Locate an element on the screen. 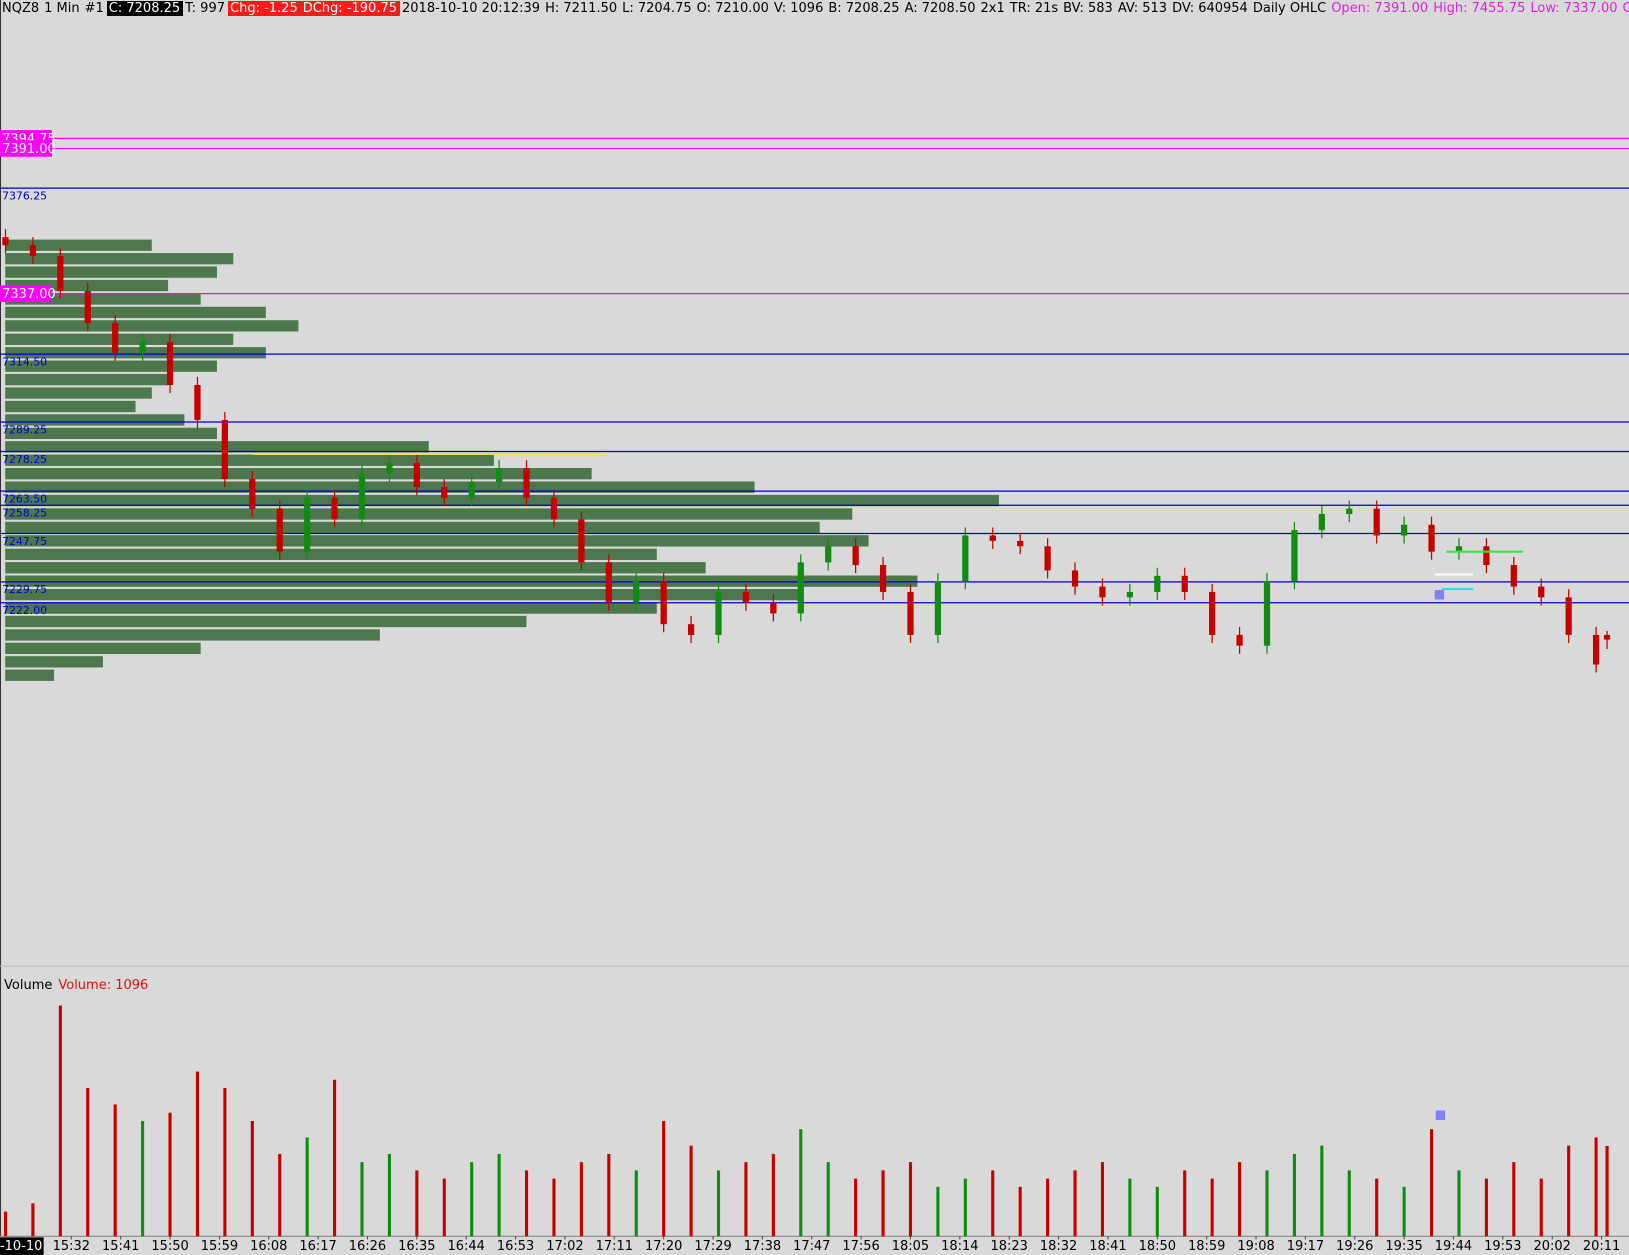 The height and width of the screenshot is (1255, 1629). date-label: -10-10 is located at coordinates (21, 1246).